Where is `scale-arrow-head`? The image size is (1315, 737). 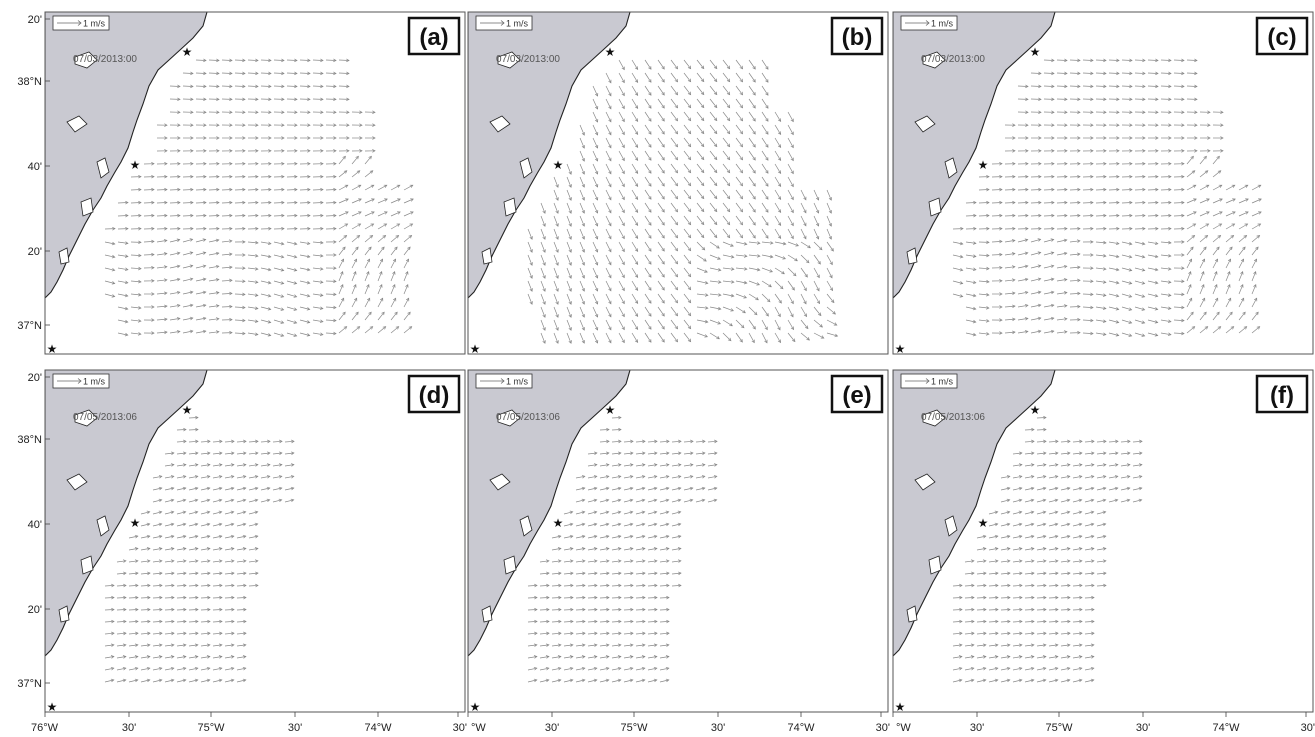 scale-arrow-head is located at coordinates (502, 381).